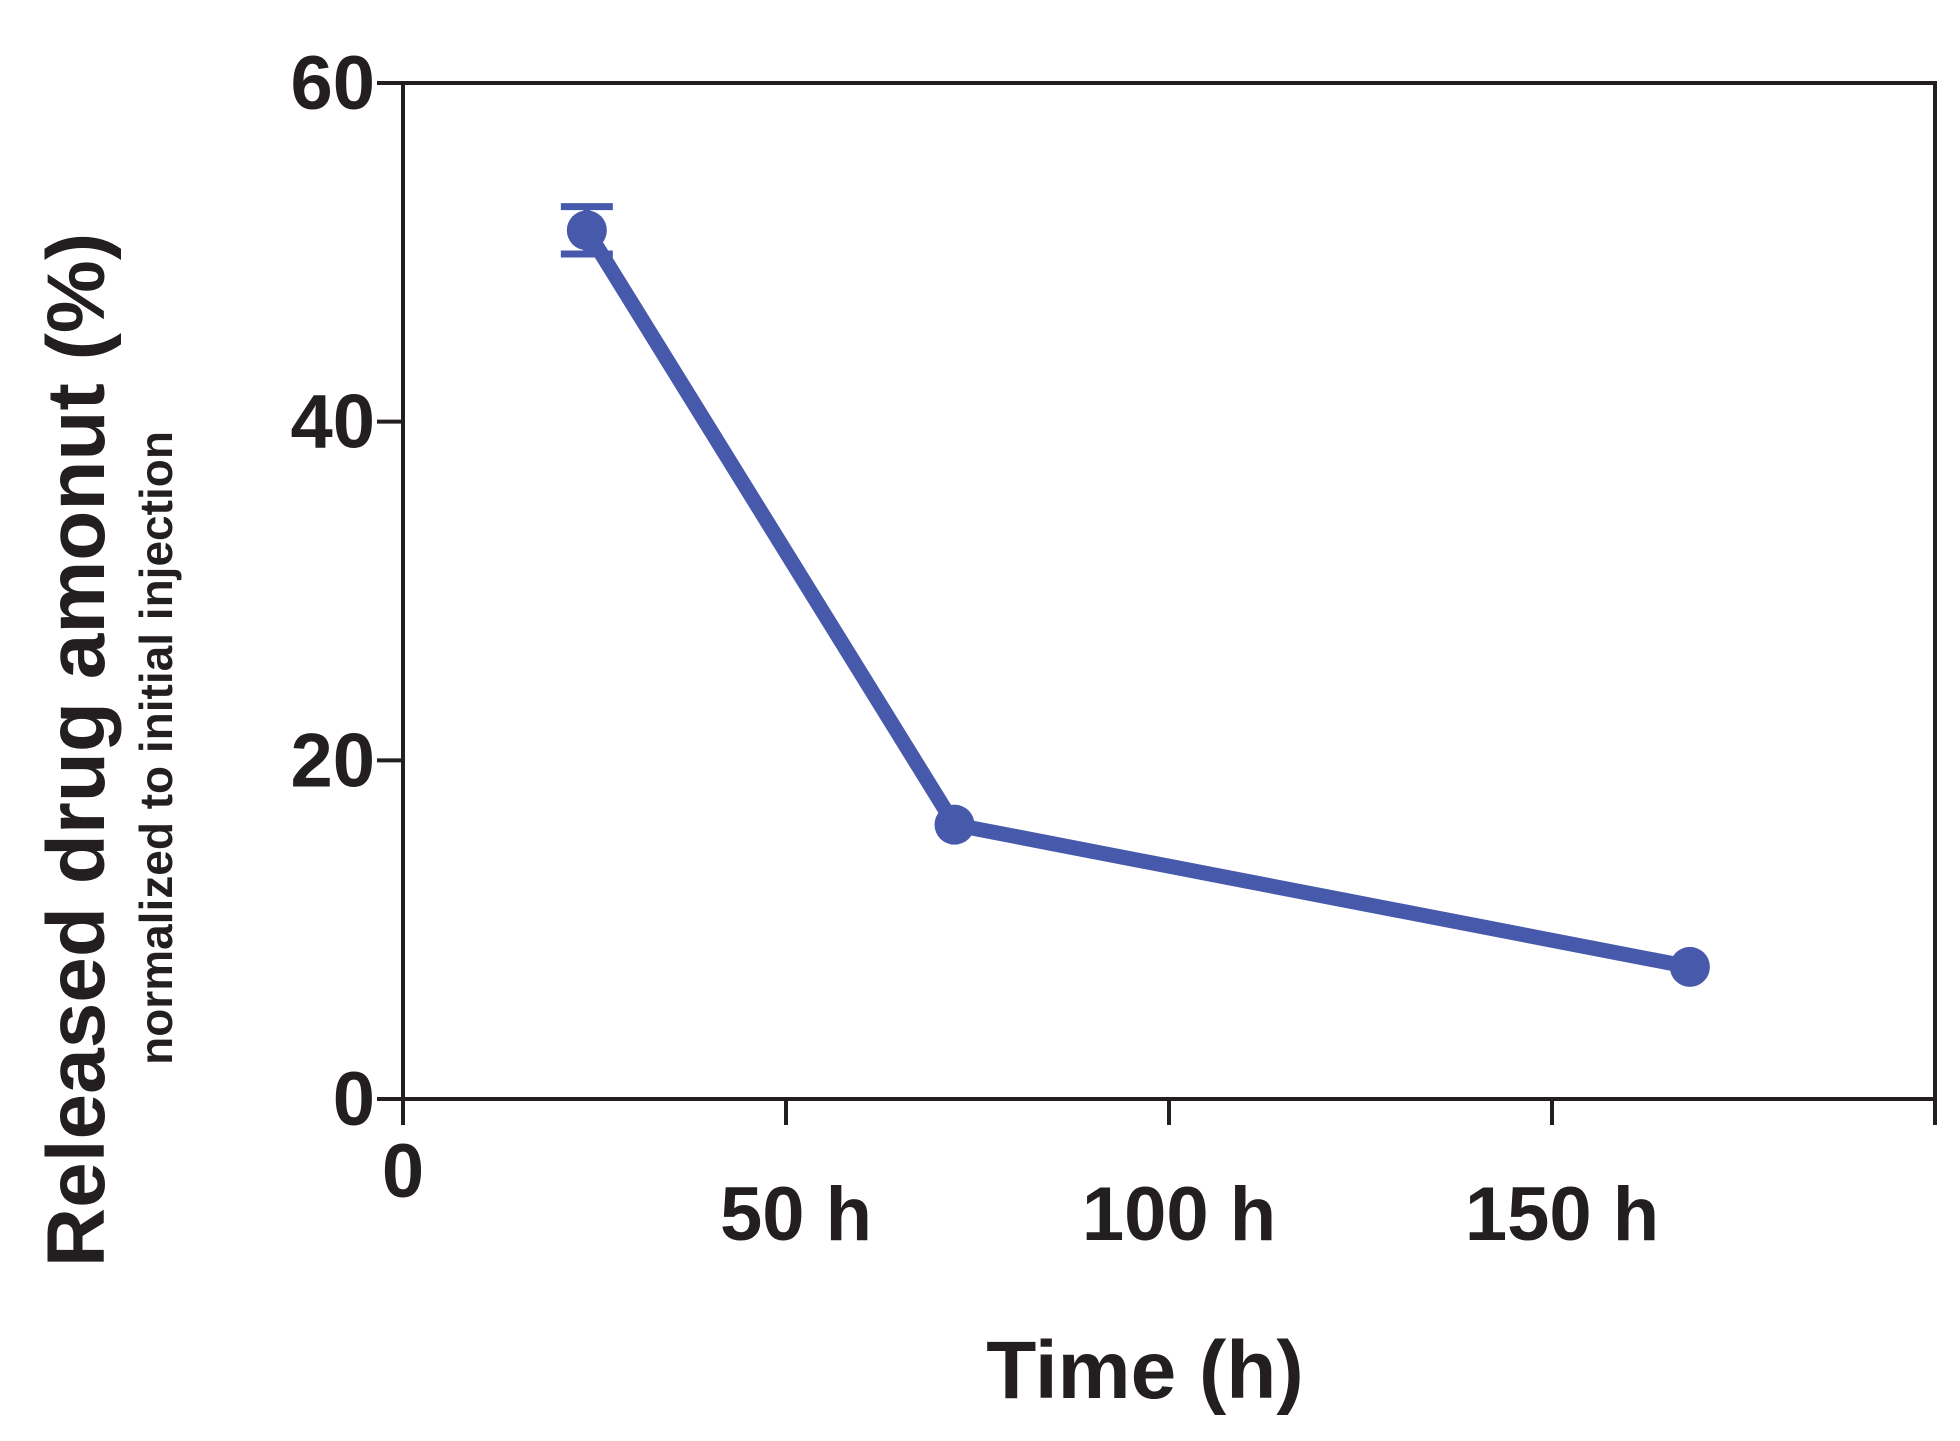 This screenshot has height=1441, width=1960. I want to click on y-tick-label: 40, so click(332, 422).